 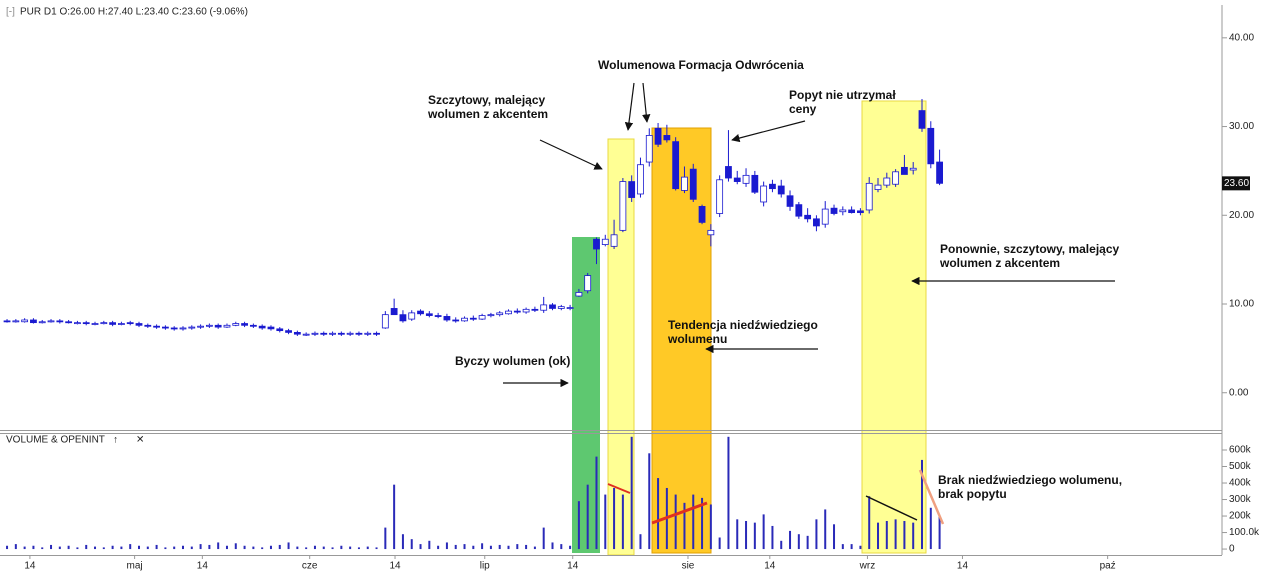 What do you see at coordinates (1236, 183) in the screenshot?
I see `price-marker` at bounding box center [1236, 183].